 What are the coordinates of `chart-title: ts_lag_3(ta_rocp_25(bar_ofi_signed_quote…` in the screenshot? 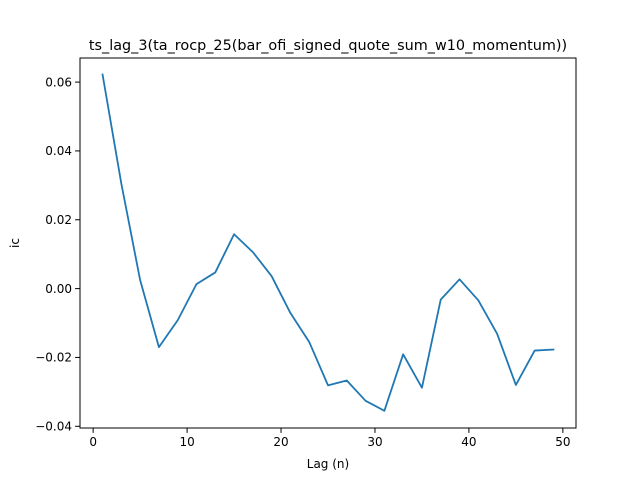 It's located at (328, 46).